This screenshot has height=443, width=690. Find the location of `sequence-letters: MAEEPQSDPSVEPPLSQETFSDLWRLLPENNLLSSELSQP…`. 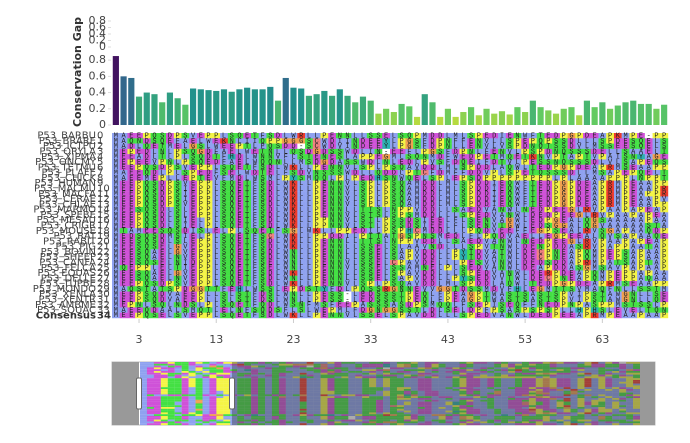

sequence-letters: MAEEPQSDPSVEPPLSQETFSDLWRLLPENNLLSSELSQP… is located at coordinates (392, 136).